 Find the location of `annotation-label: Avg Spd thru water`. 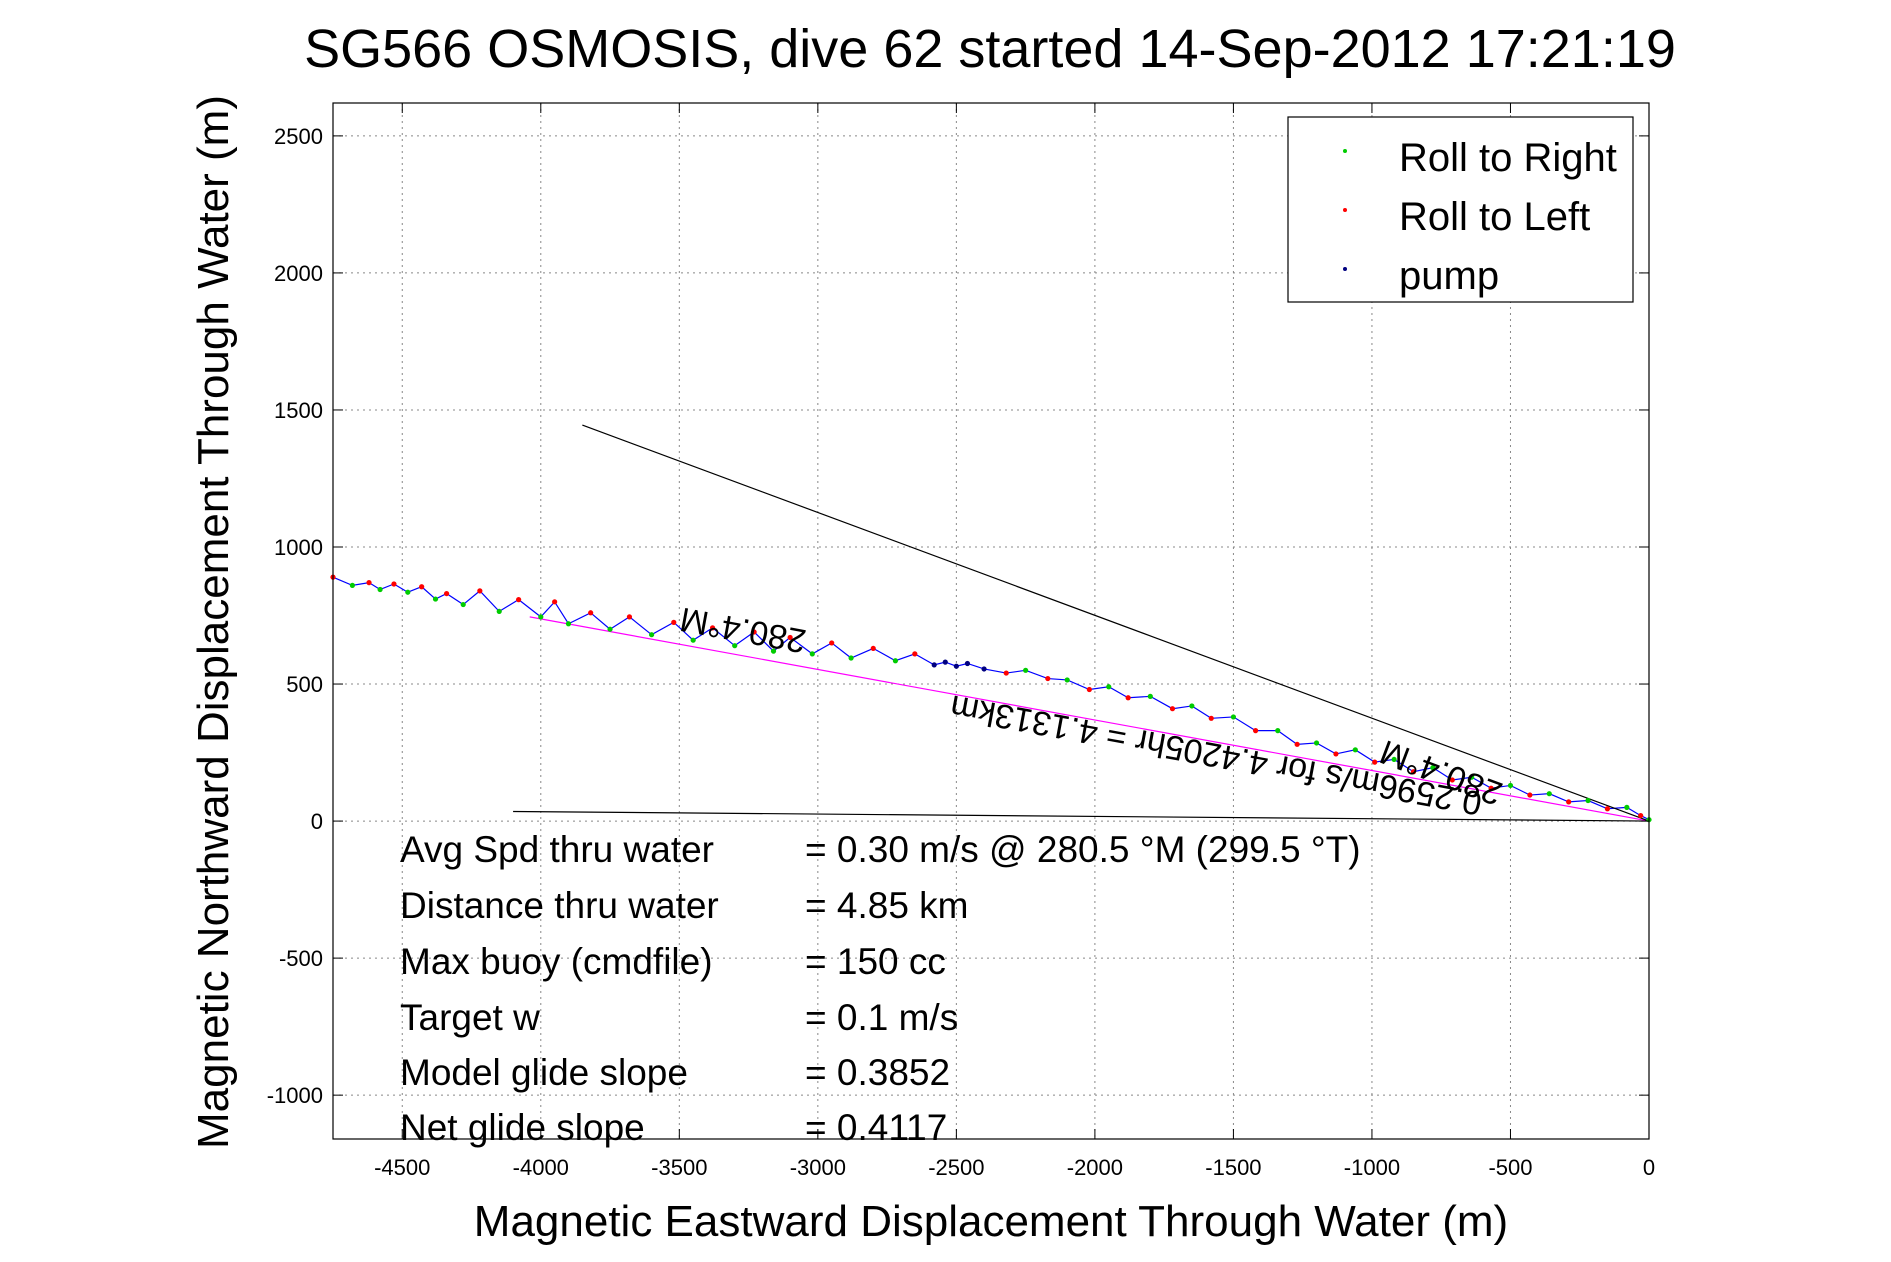

annotation-label: Avg Spd thru water is located at coordinates (557, 849).